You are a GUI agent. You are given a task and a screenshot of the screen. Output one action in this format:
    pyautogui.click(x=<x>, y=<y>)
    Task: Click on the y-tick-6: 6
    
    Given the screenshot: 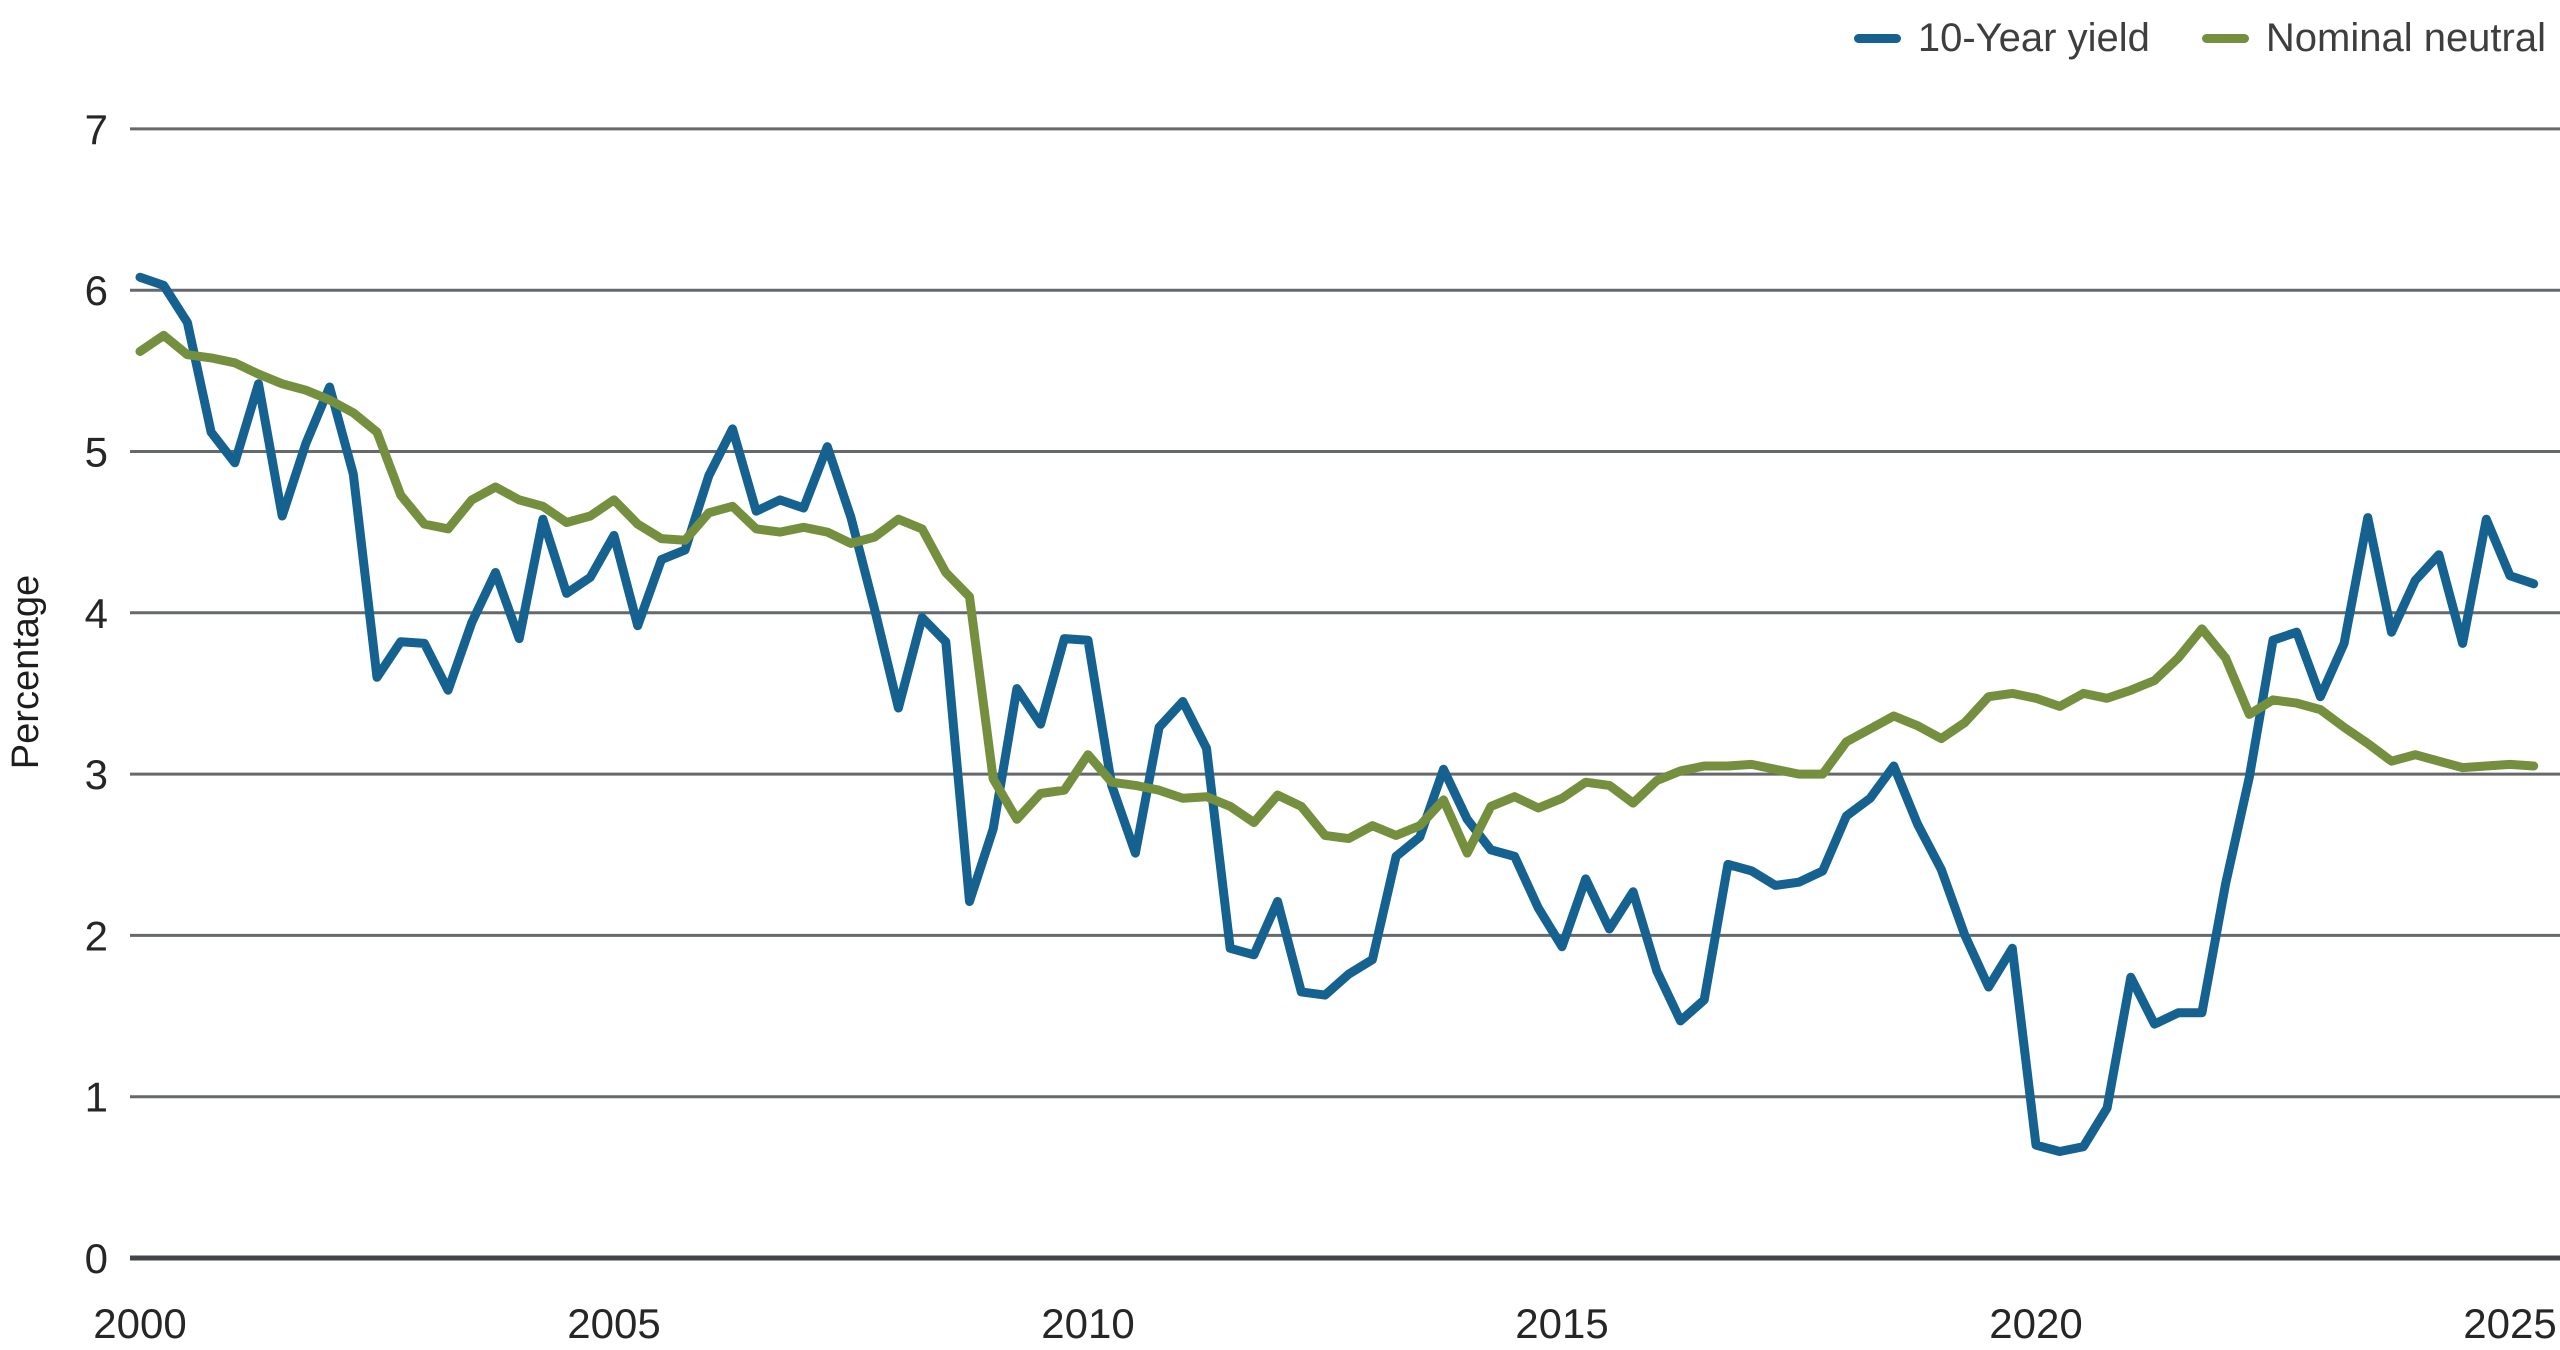 What is the action you would take?
    pyautogui.click(x=96, y=290)
    